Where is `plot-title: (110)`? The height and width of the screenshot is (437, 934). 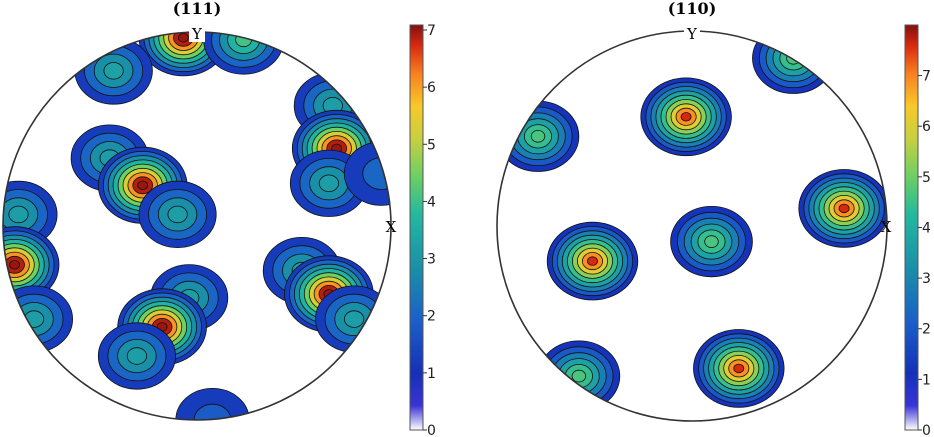
plot-title: (110) is located at coordinates (692, 9).